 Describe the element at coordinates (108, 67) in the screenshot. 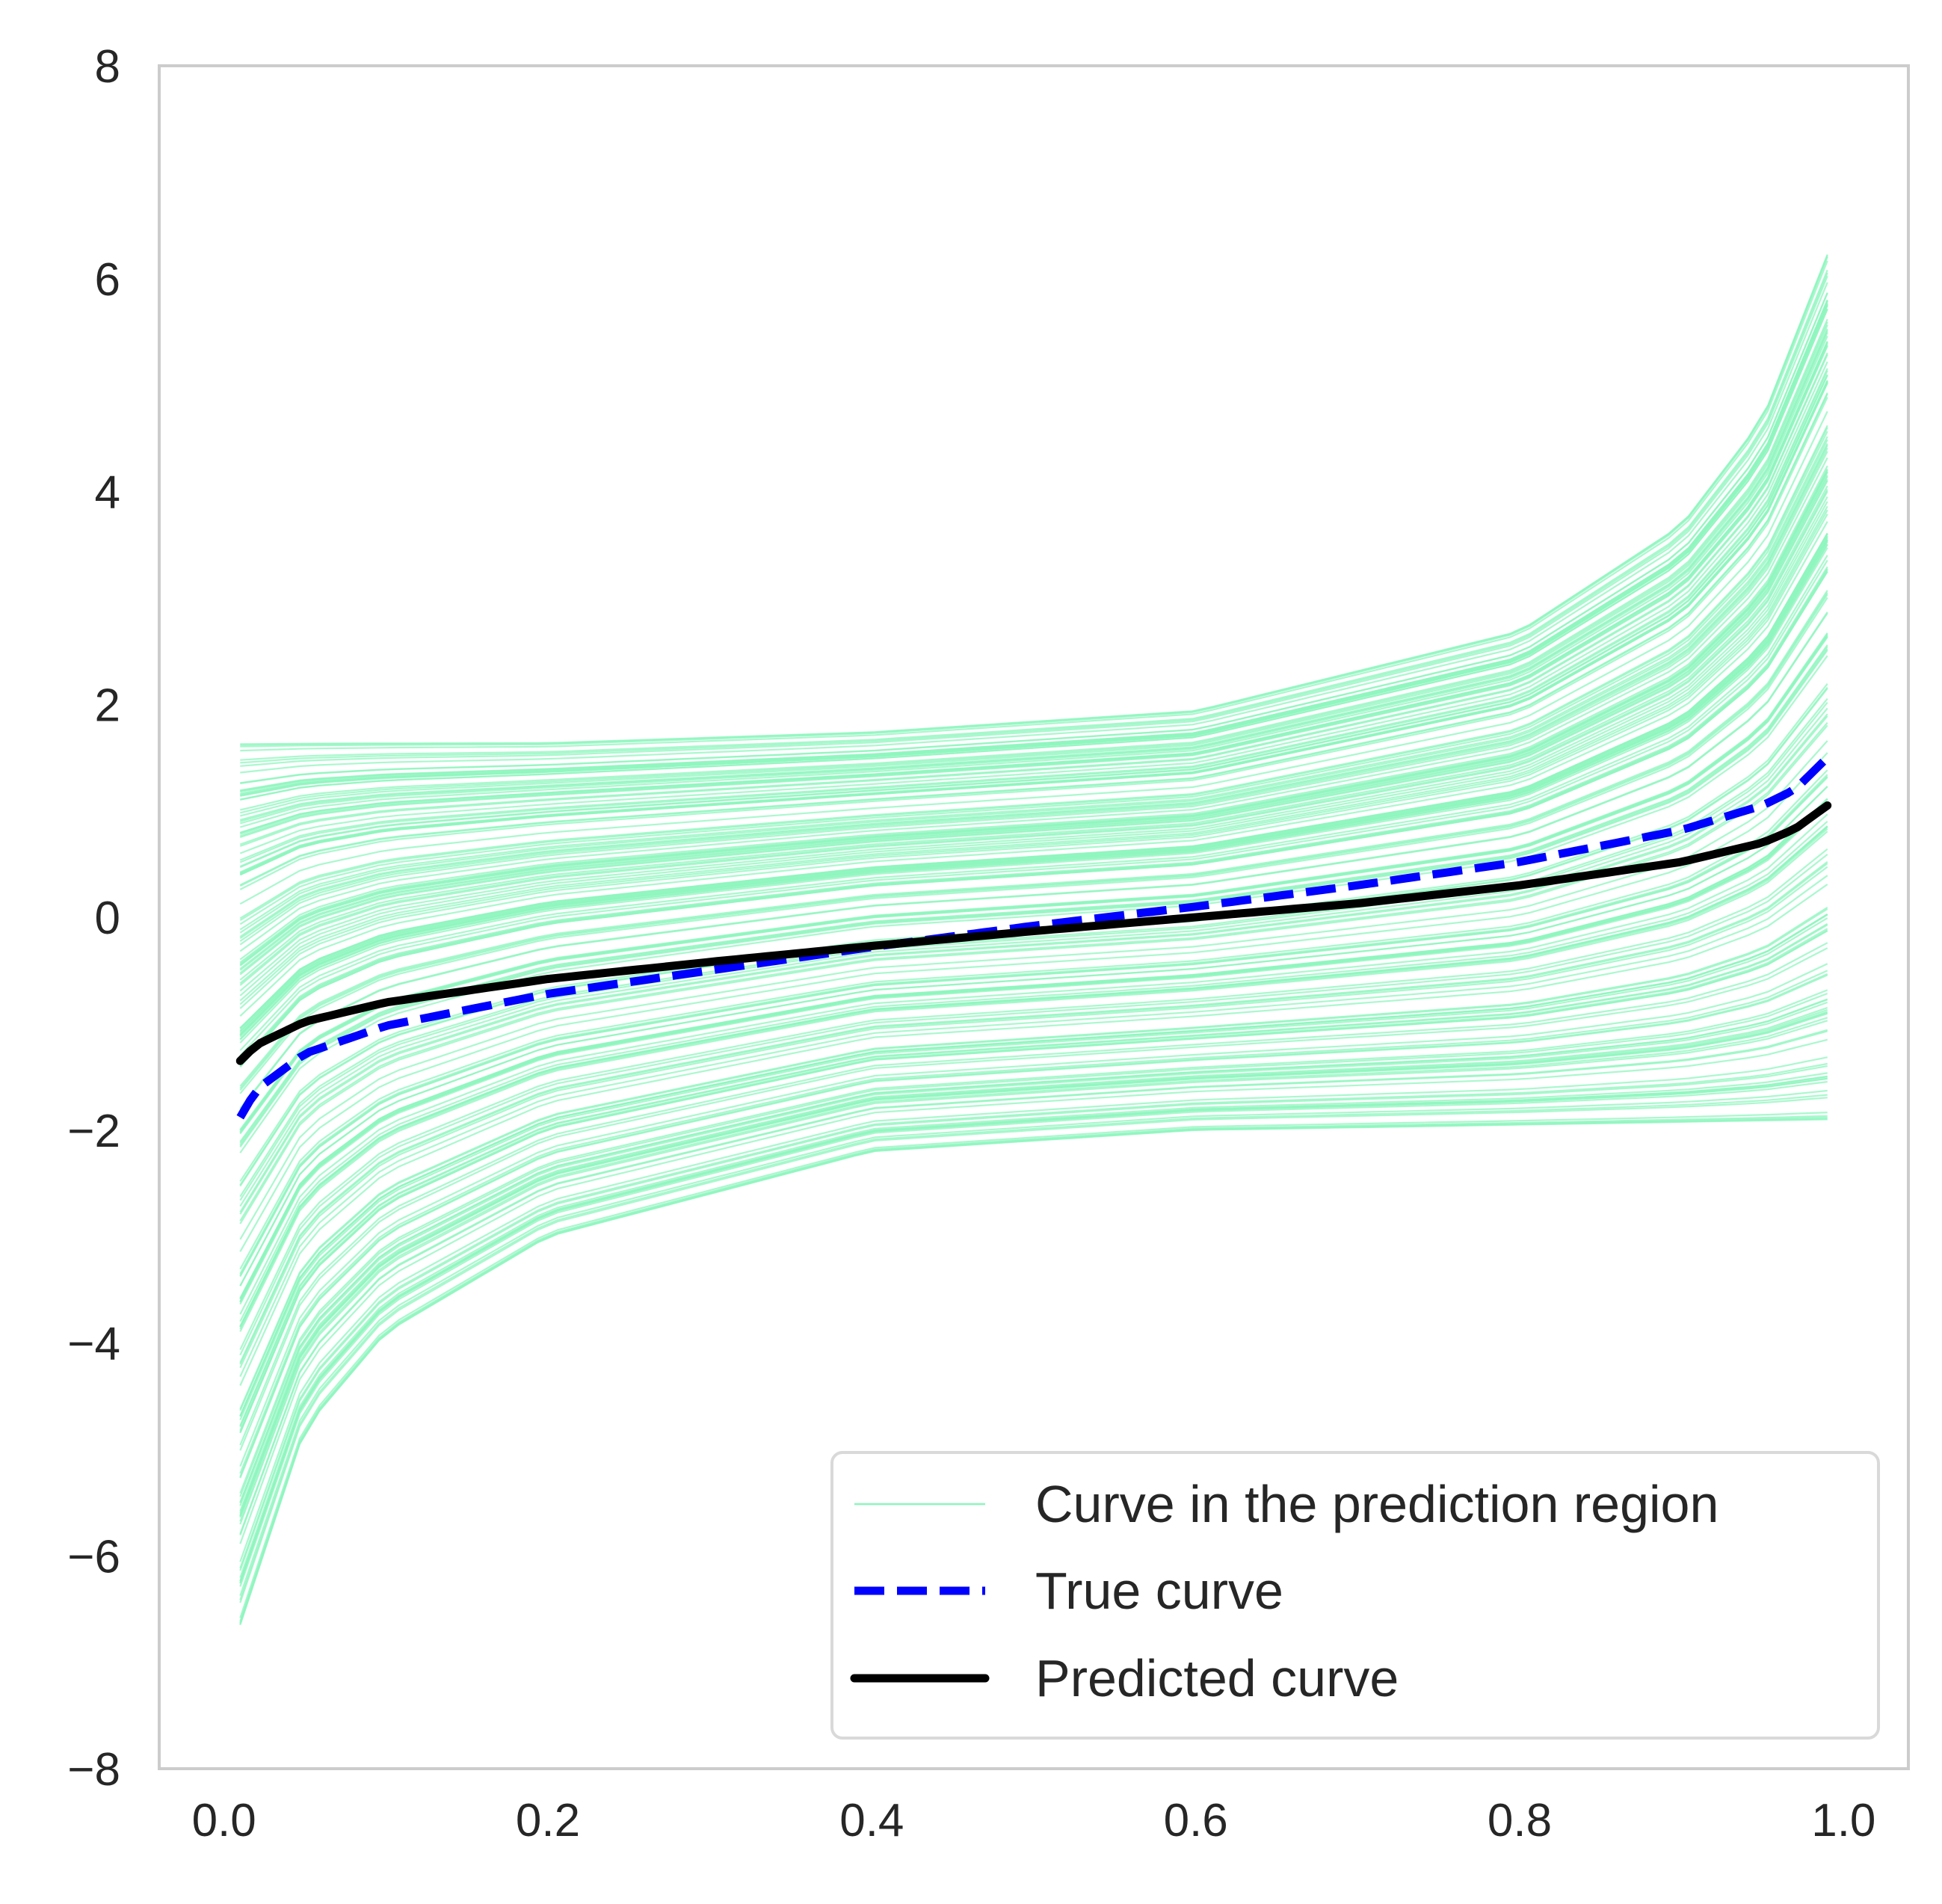

I see `y-tick-label: 8` at that location.